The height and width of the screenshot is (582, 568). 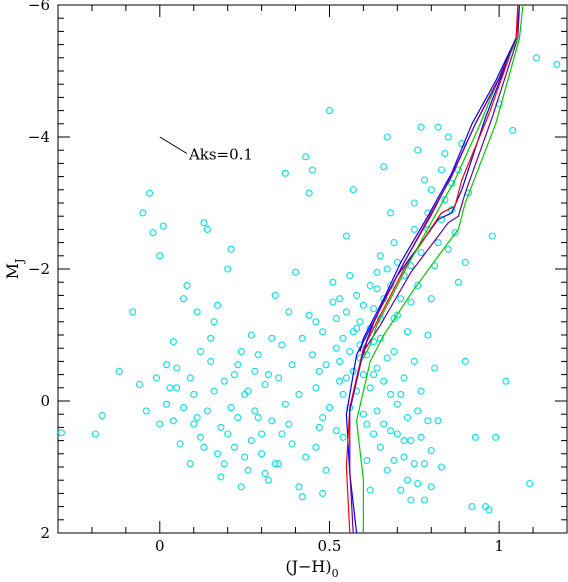 What do you see at coordinates (39, 7) in the screenshot?
I see `y-tick-label: −6` at bounding box center [39, 7].